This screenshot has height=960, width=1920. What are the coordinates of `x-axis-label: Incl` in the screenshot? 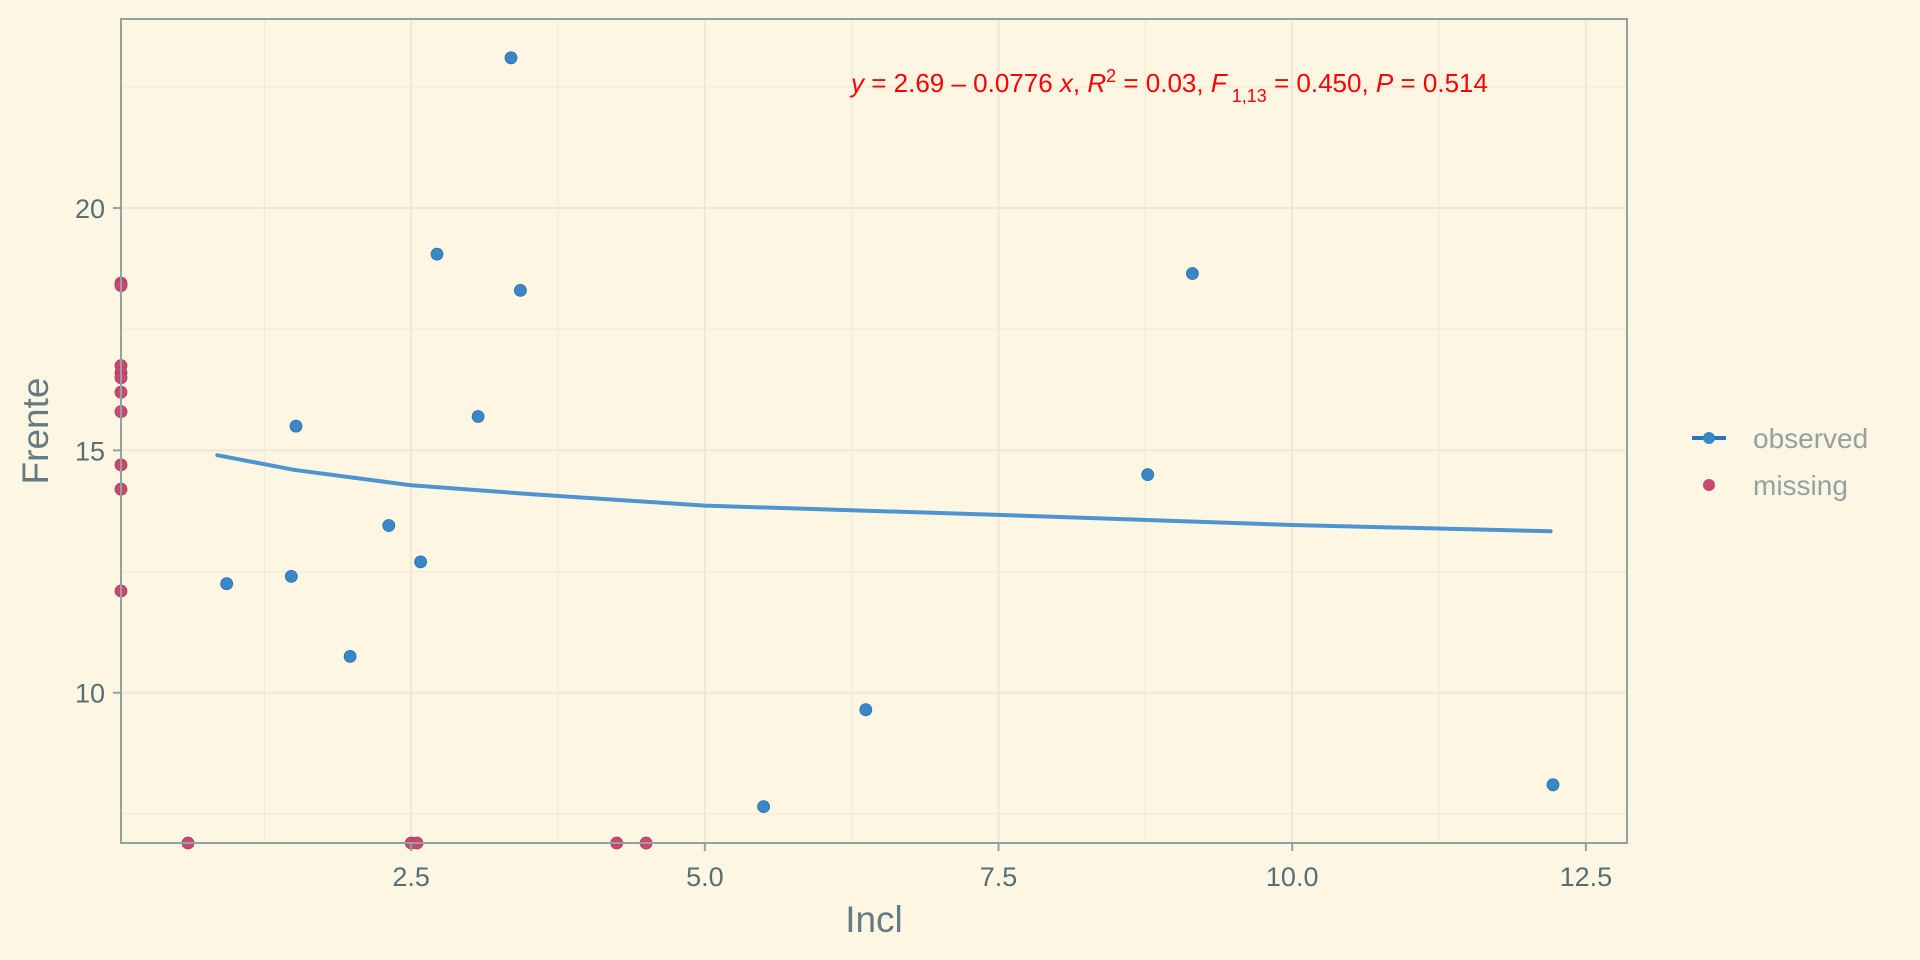 It's located at (874, 919).